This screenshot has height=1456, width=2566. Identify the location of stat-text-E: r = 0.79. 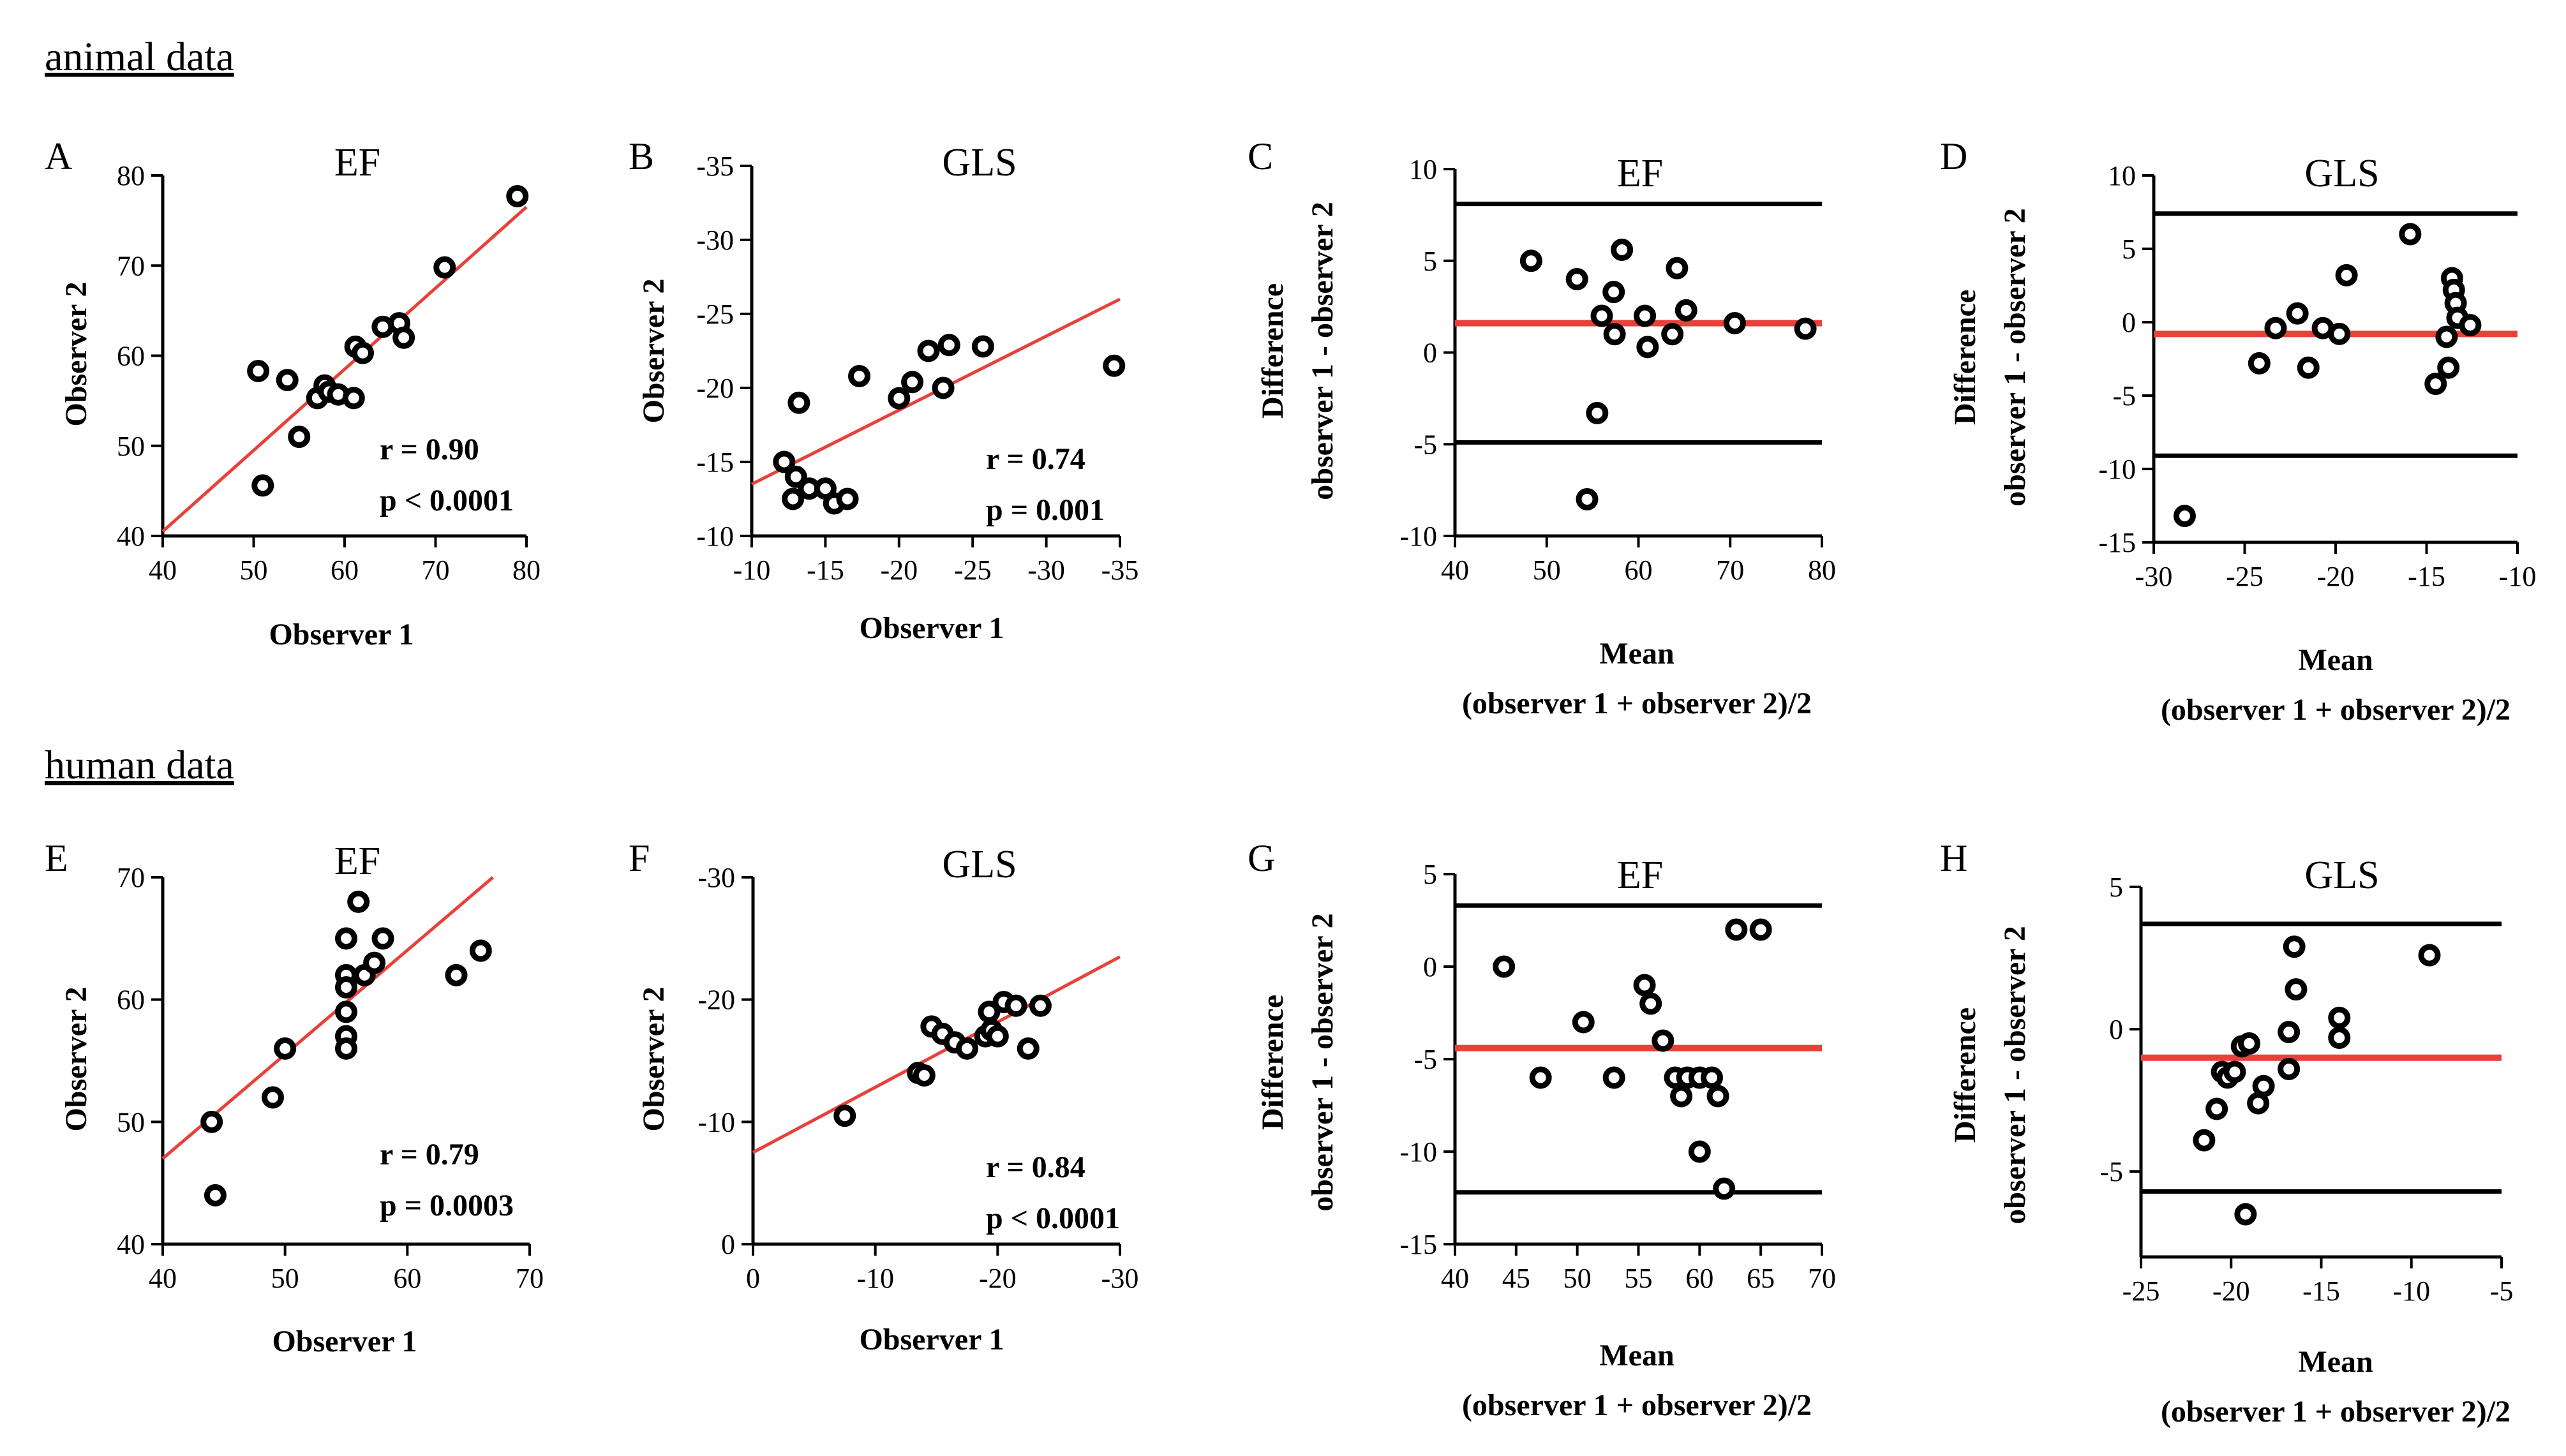
(429, 1154).